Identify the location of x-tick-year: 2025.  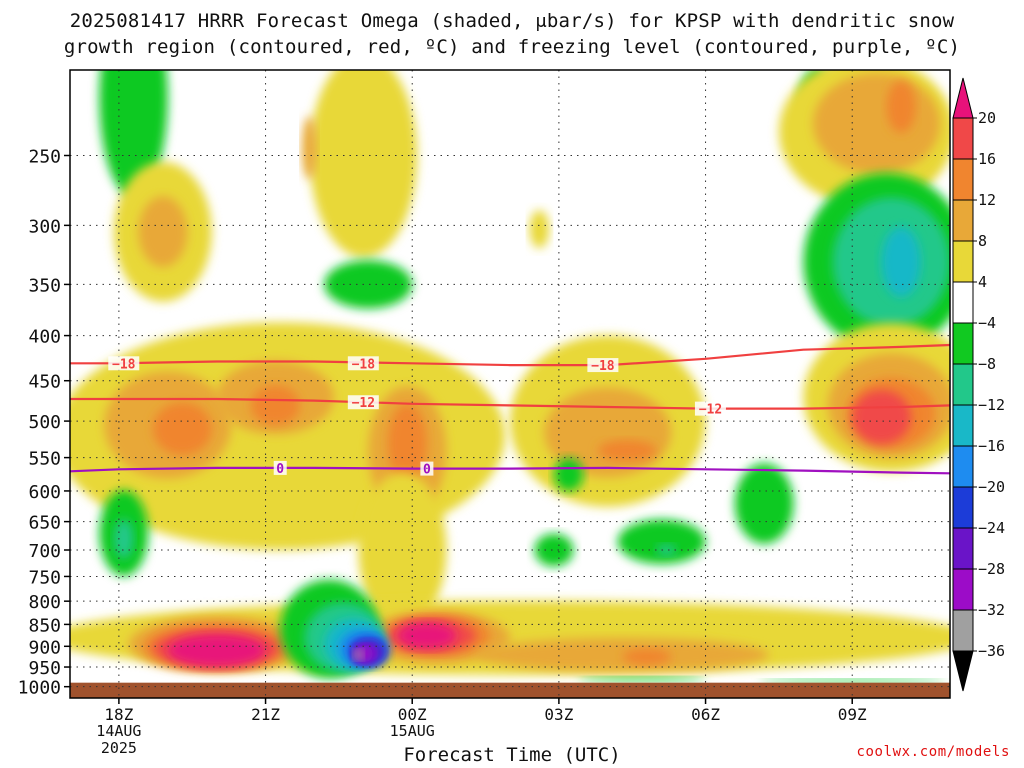
(119, 748).